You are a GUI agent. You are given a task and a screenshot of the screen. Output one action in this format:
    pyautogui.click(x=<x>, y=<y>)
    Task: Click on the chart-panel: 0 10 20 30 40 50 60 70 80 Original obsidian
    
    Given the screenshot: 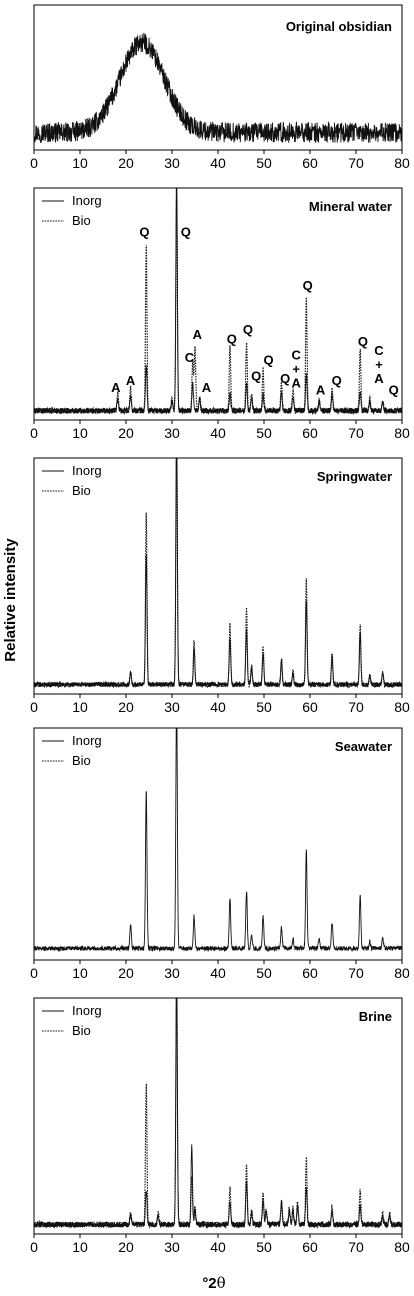 What is the action you would take?
    pyautogui.click(x=220, y=87)
    